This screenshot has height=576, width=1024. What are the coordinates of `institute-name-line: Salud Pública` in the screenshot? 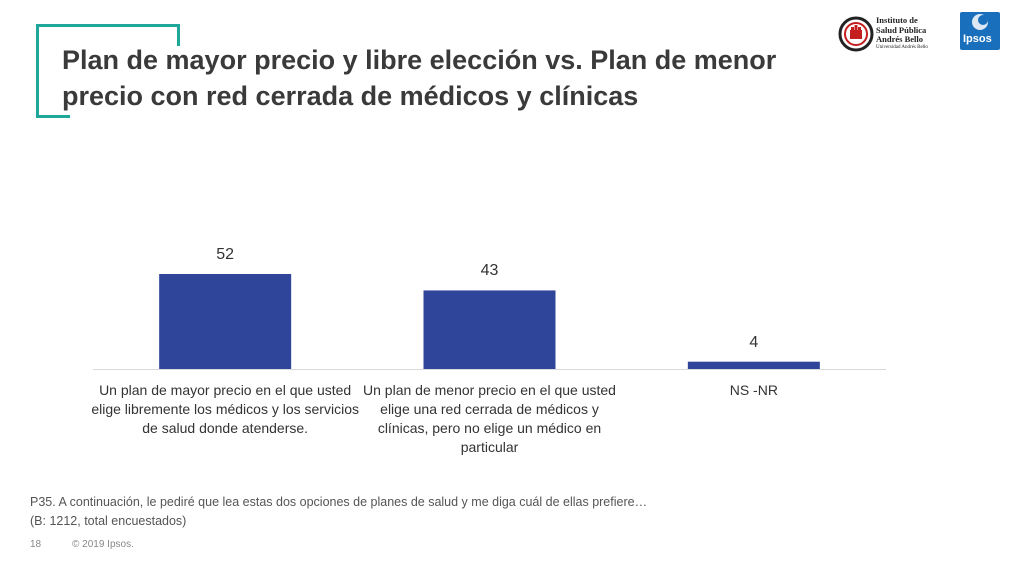 It's located at (901, 29).